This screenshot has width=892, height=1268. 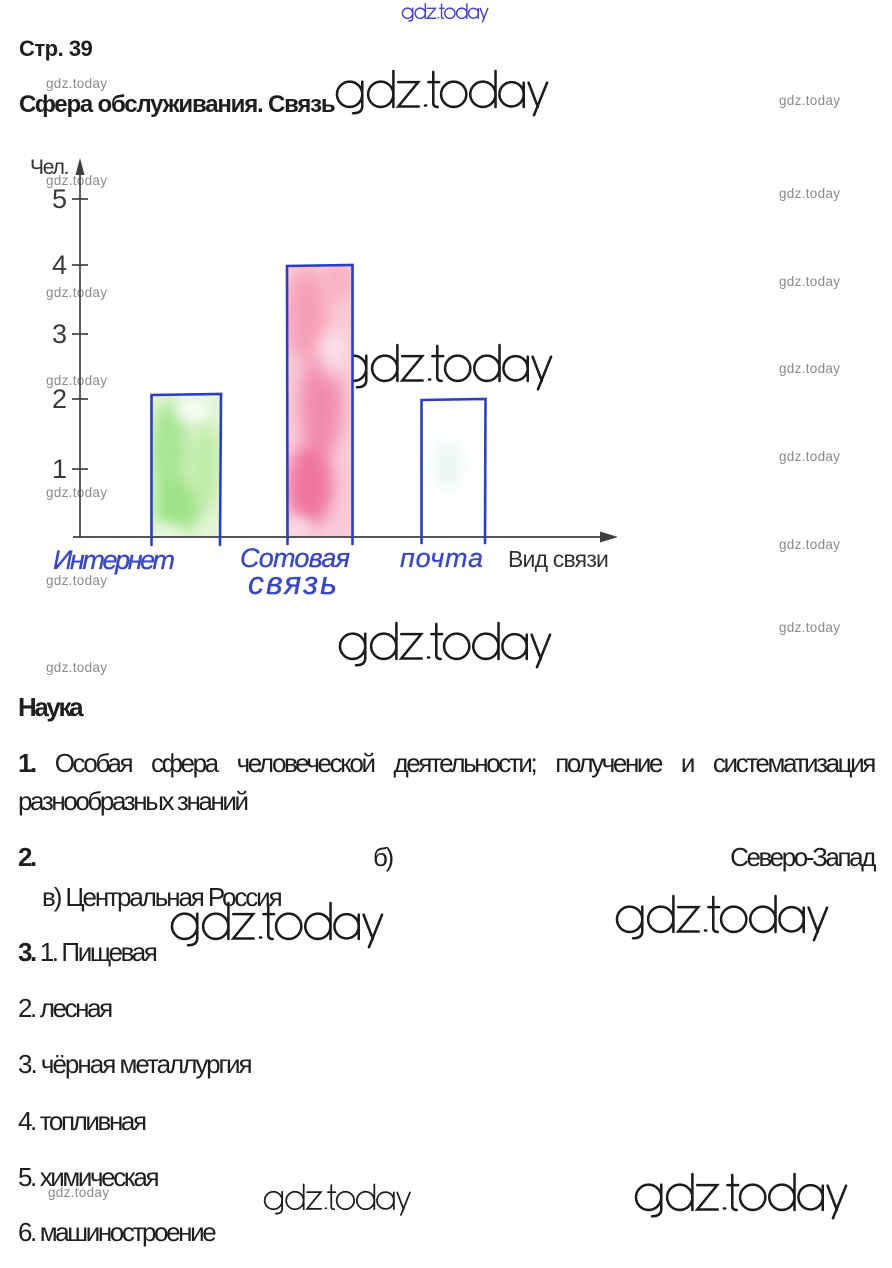 I want to click on svg-text: почта, so click(x=441, y=558).